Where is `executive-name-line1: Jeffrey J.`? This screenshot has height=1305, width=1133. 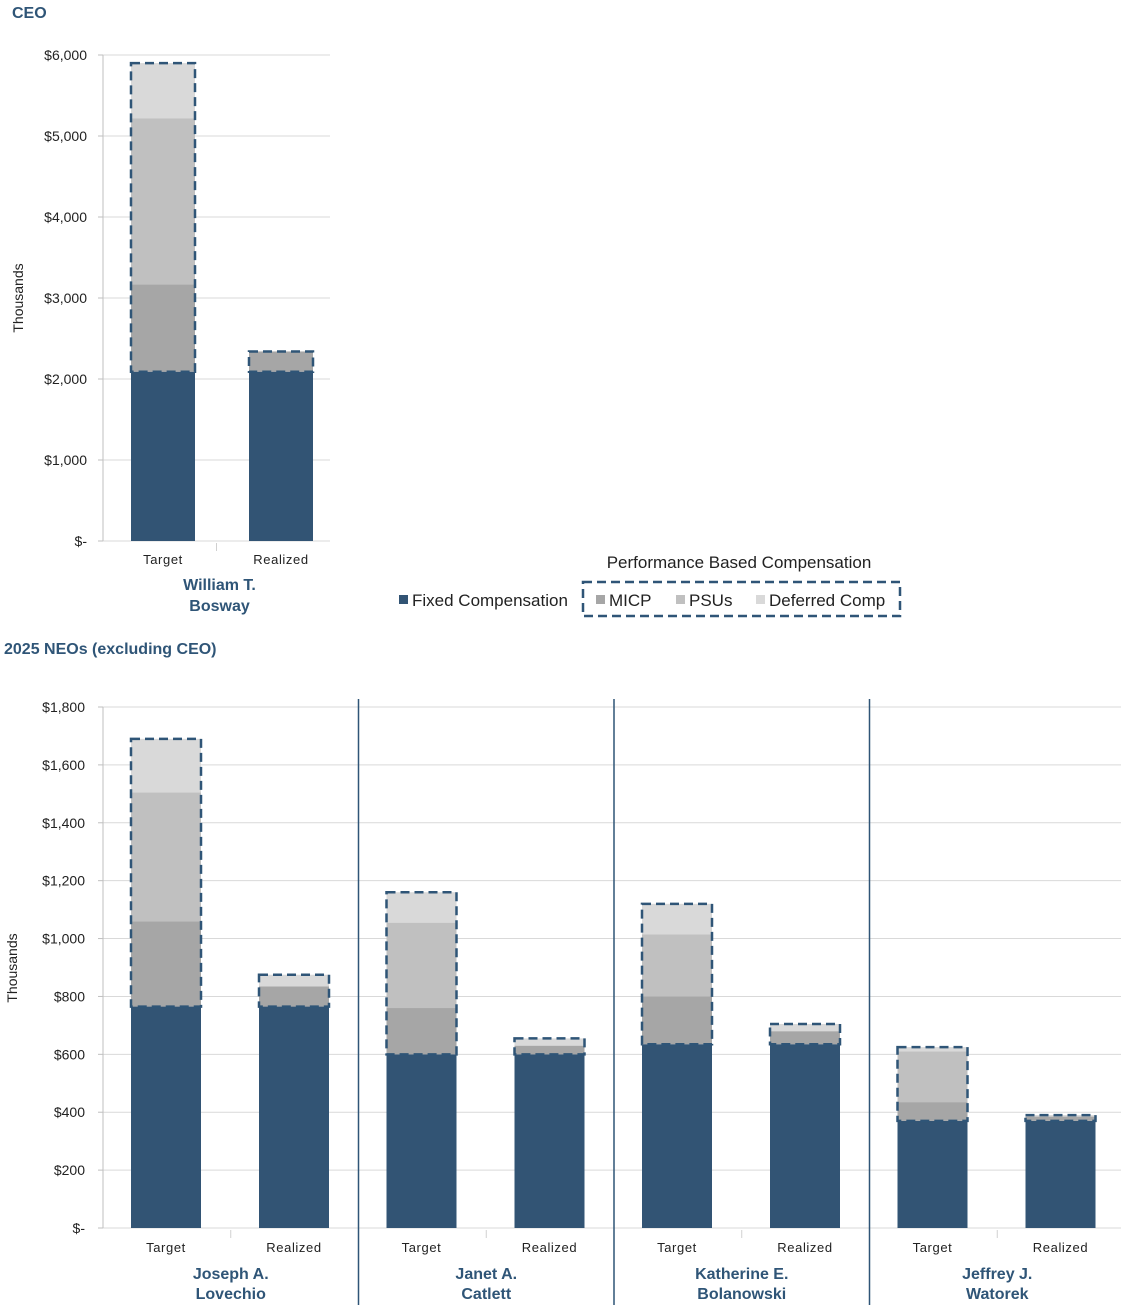
executive-name-line1: Jeffrey J. is located at coordinates (997, 1274).